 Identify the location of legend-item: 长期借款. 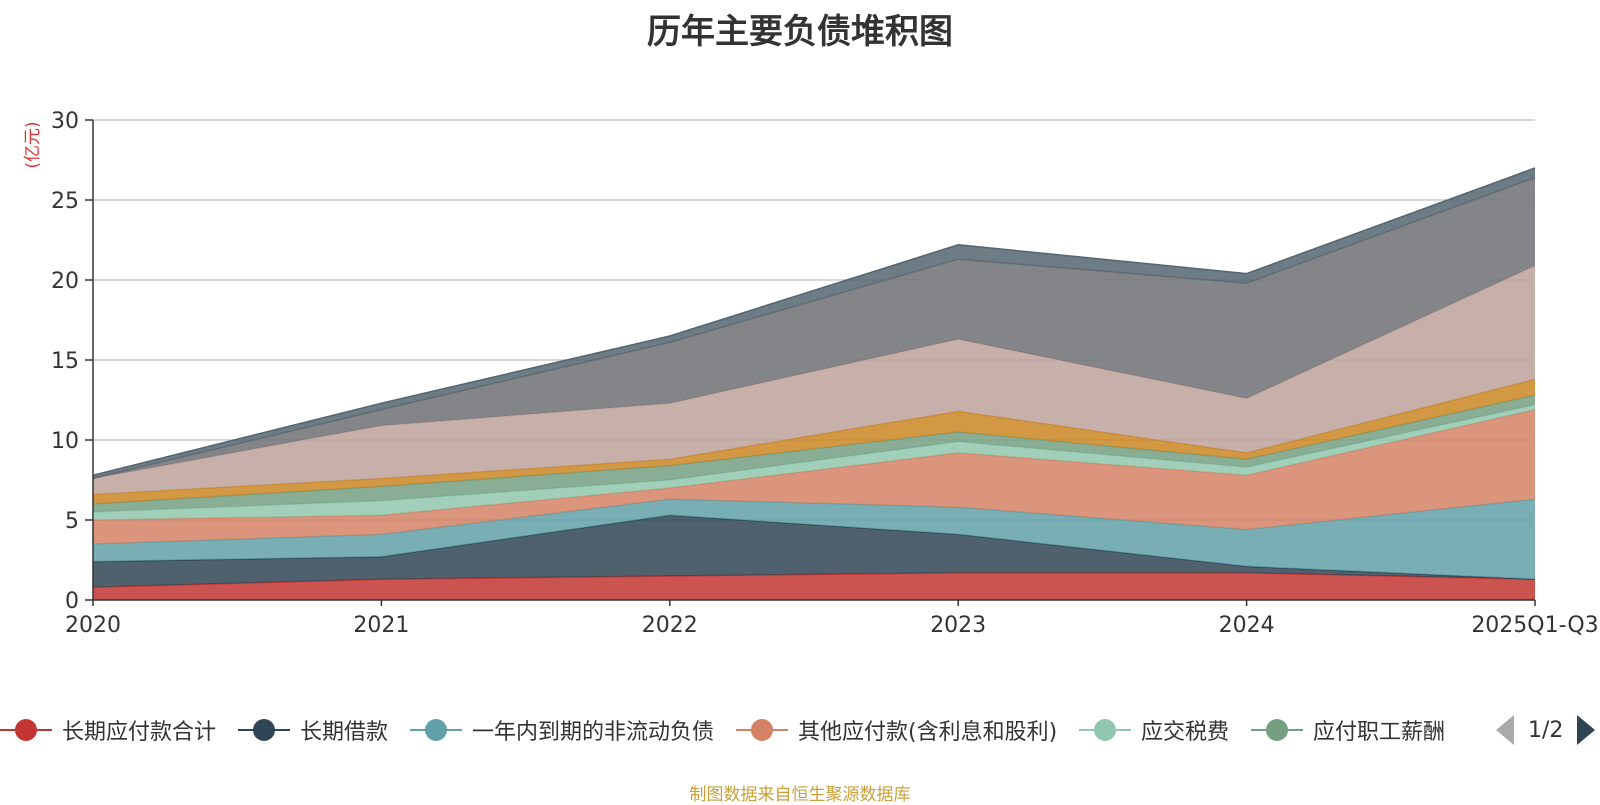
(313, 730).